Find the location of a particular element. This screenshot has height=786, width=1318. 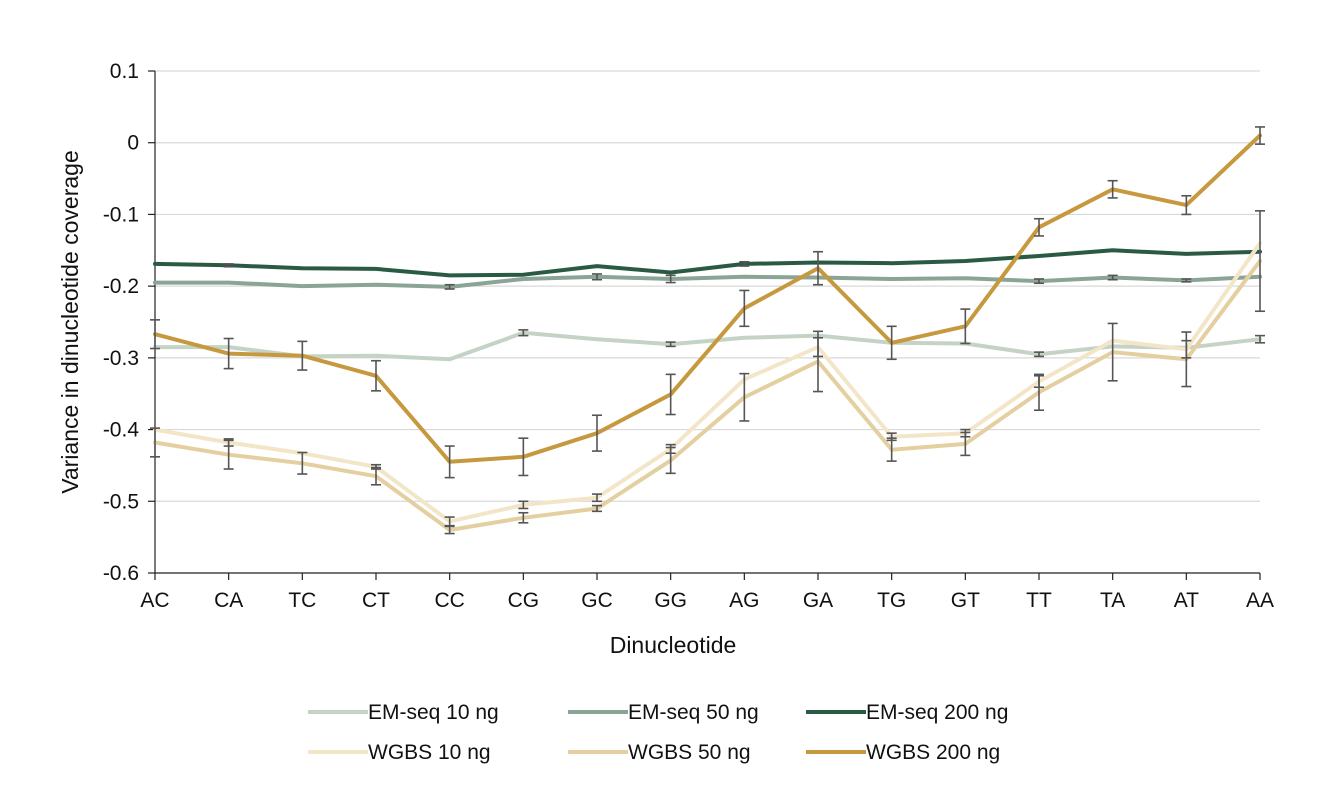

x-tick-label: CG is located at coordinates (524, 600).